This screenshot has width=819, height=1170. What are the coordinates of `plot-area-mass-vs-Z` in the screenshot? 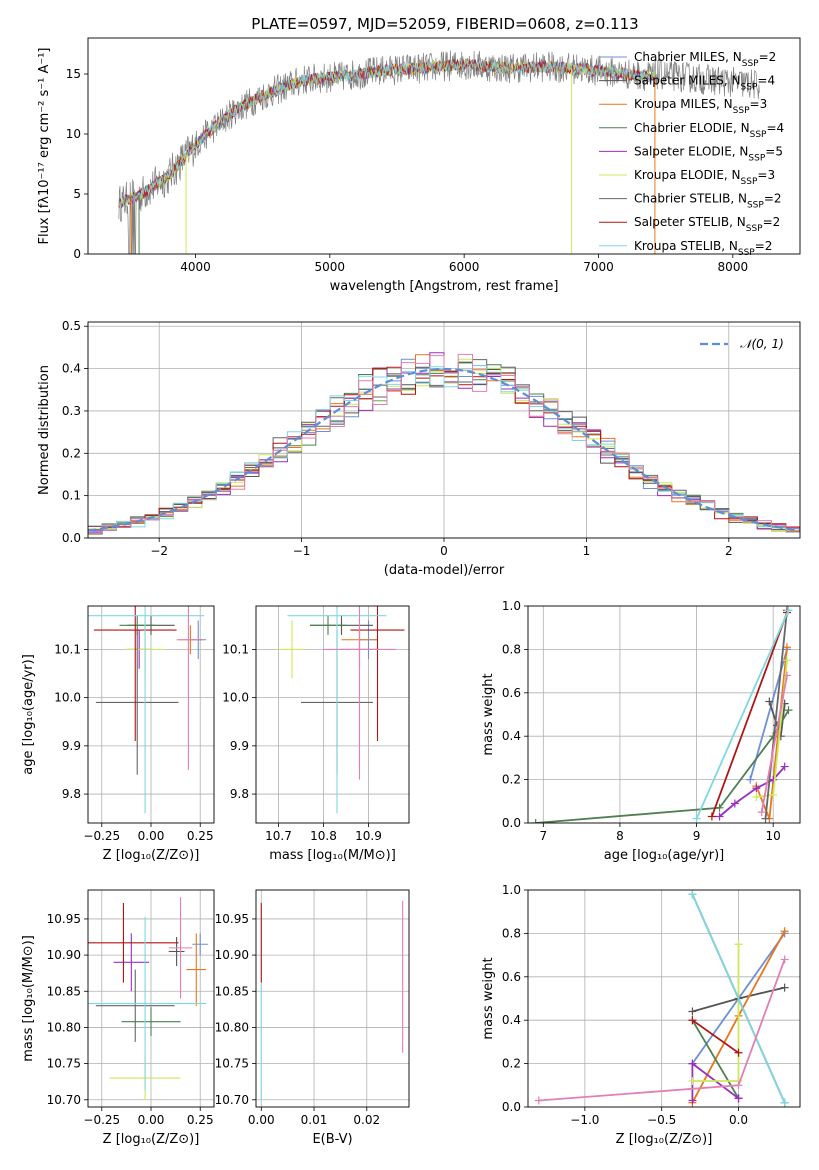 It's located at (151, 998).